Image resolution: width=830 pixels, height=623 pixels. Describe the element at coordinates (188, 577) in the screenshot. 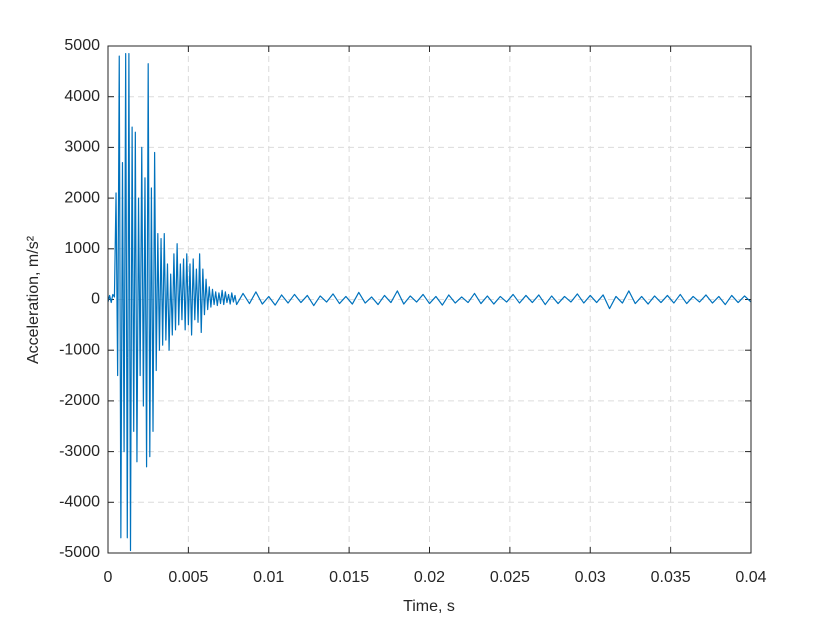

I see `x-tick-label: 0.005` at that location.